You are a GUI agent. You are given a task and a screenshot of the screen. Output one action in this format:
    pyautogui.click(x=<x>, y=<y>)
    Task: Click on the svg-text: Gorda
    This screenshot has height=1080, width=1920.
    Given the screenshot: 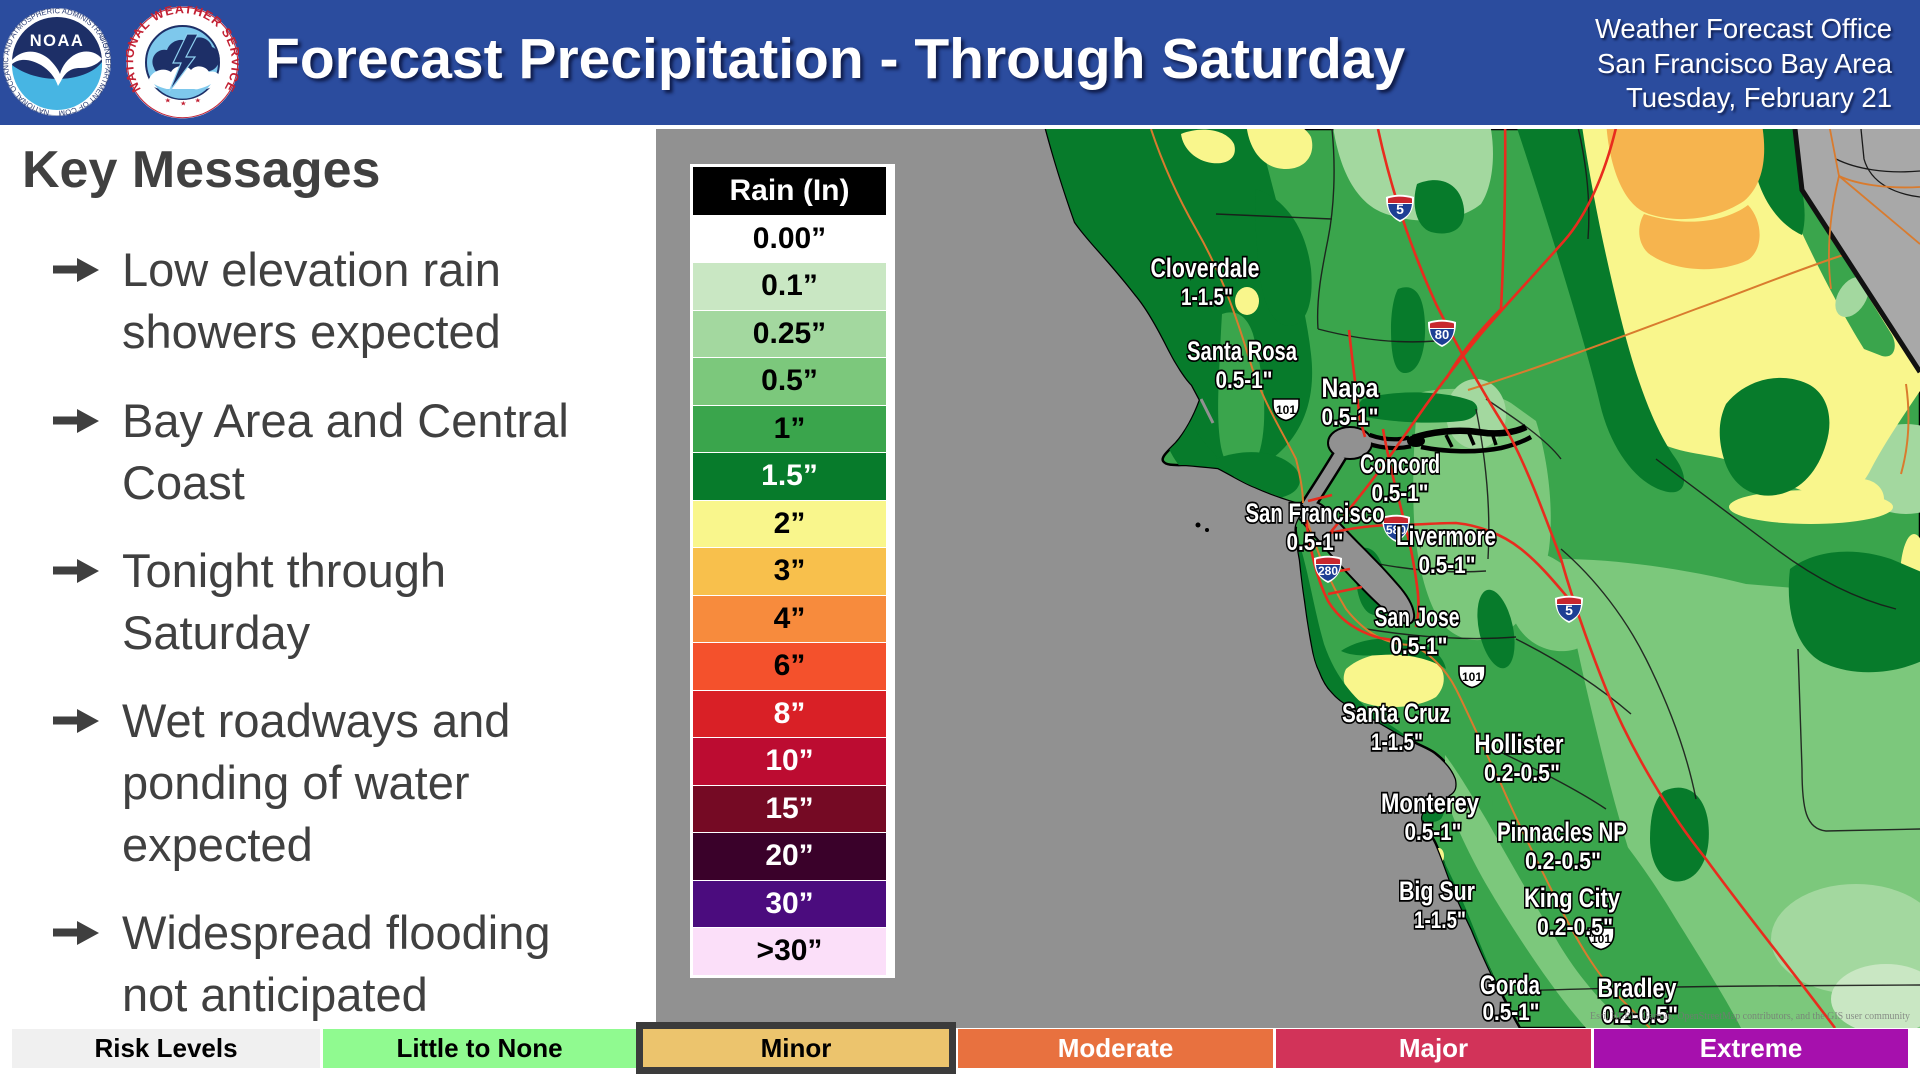 What is the action you would take?
    pyautogui.click(x=1510, y=985)
    